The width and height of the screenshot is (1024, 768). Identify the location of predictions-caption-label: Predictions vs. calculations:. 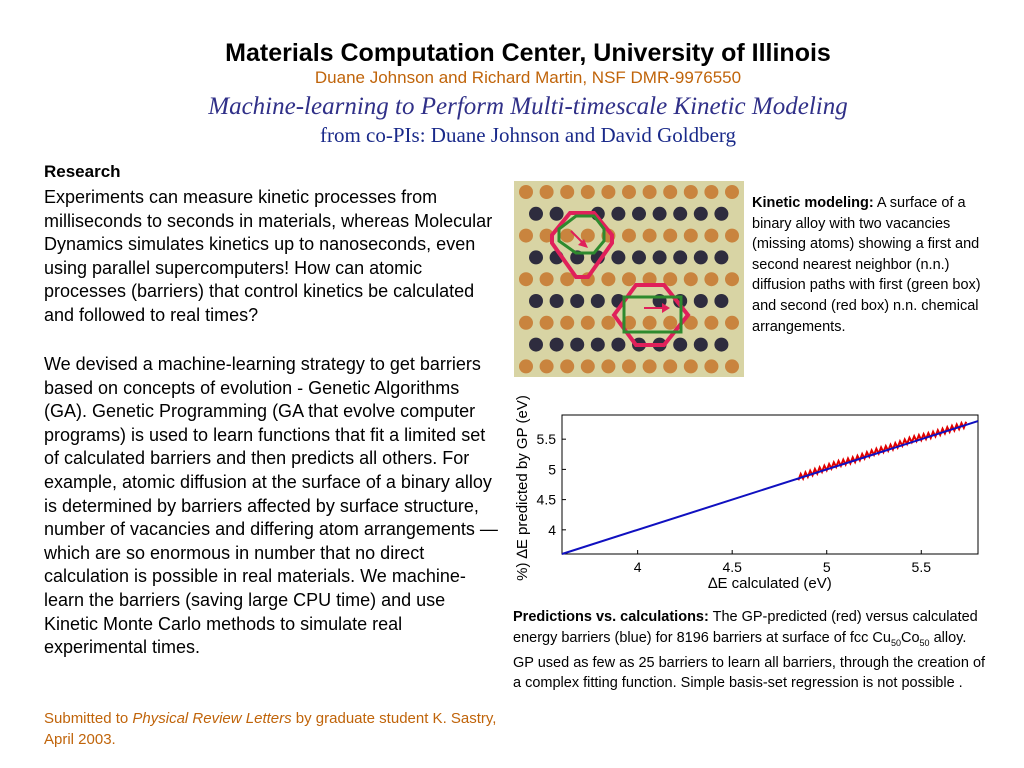
(611, 617).